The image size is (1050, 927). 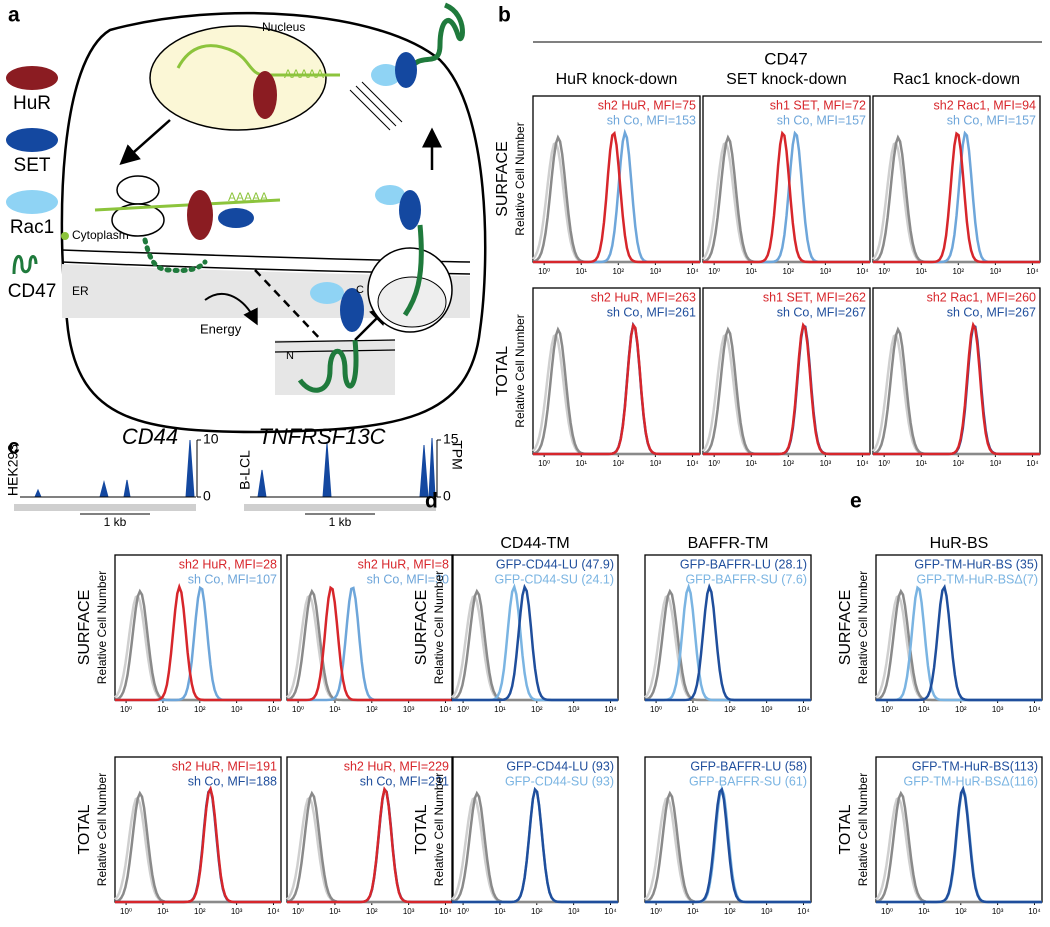 I want to click on curve-label: sh Co, MFI=153, so click(x=651, y=120).